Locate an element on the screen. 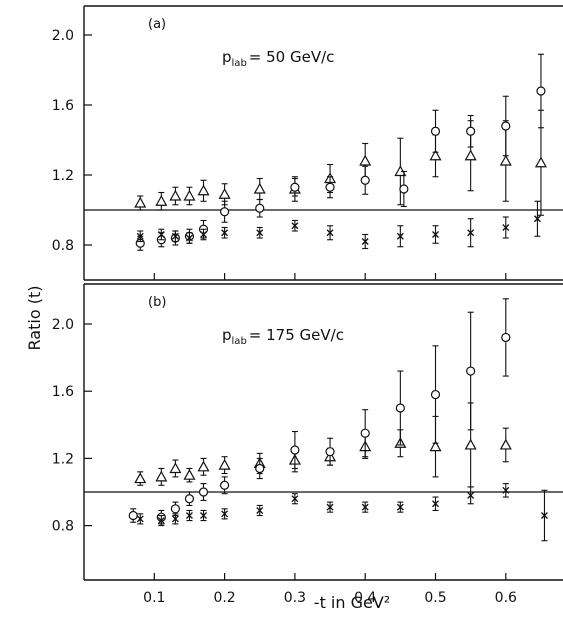 The image size is (563, 623). x-axis-label: -t in GeV² is located at coordinates (352, 602).